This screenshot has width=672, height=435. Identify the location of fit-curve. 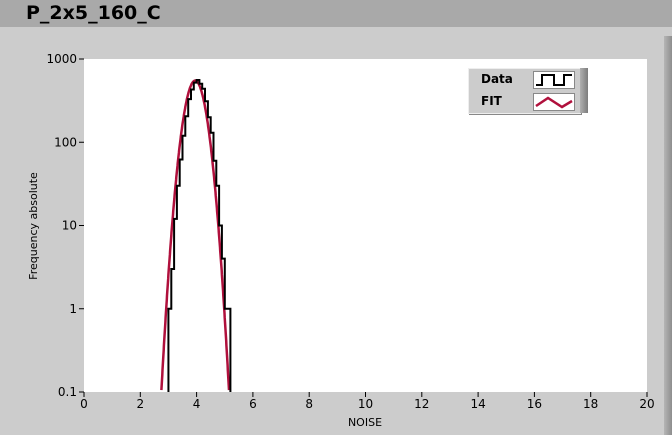
(195, 235).